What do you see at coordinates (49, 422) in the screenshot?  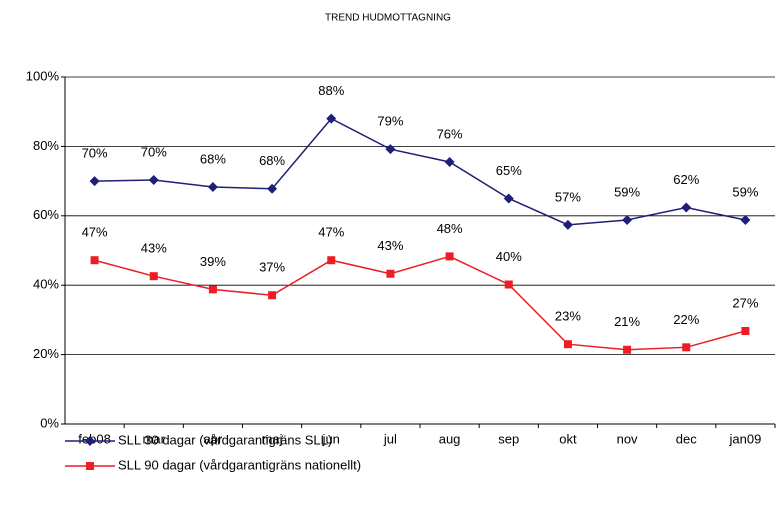 I see `y-tick-label: 0%` at bounding box center [49, 422].